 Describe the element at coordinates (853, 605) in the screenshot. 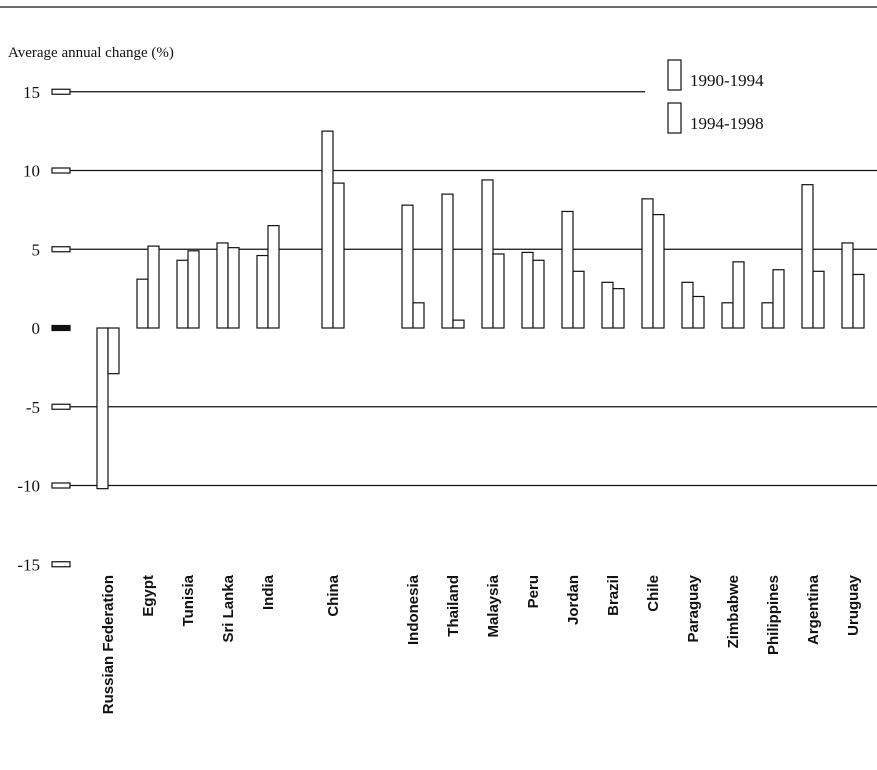

I see `category-label: Uruguay` at that location.